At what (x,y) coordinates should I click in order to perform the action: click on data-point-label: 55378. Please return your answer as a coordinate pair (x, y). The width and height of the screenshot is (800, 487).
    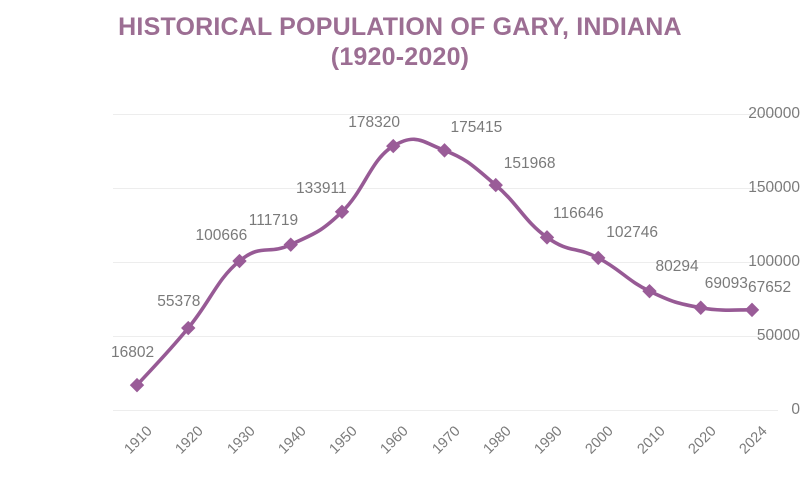
    Looking at the image, I should click on (179, 302).